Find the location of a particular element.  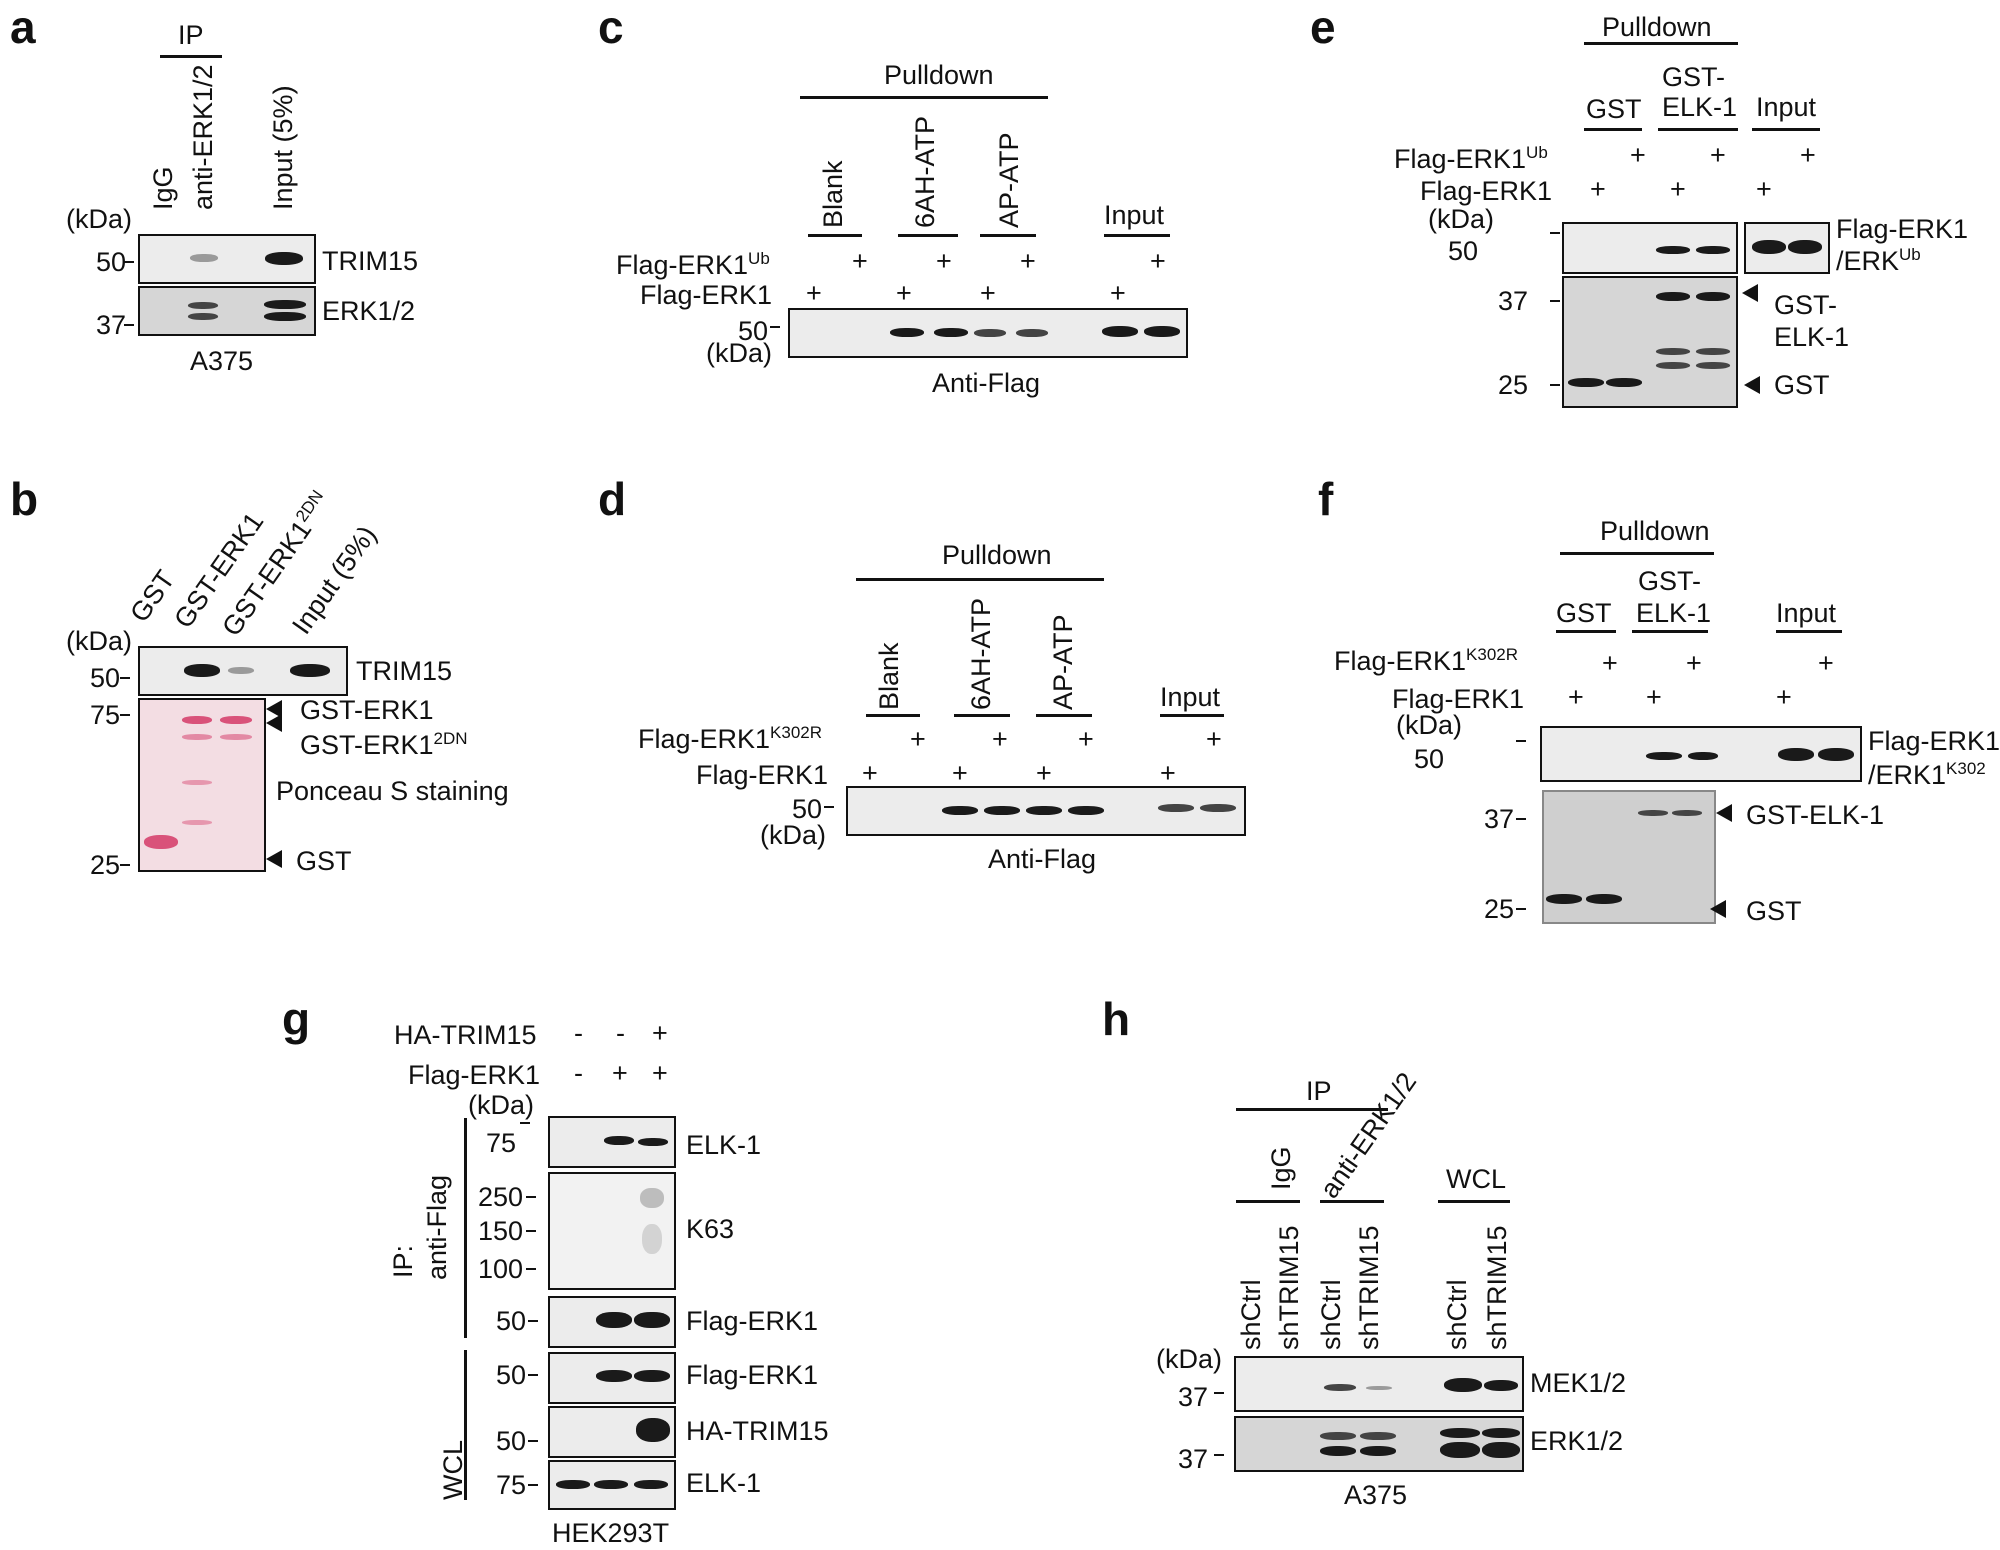

cell-line-label: HEK293T is located at coordinates (611, 1533).